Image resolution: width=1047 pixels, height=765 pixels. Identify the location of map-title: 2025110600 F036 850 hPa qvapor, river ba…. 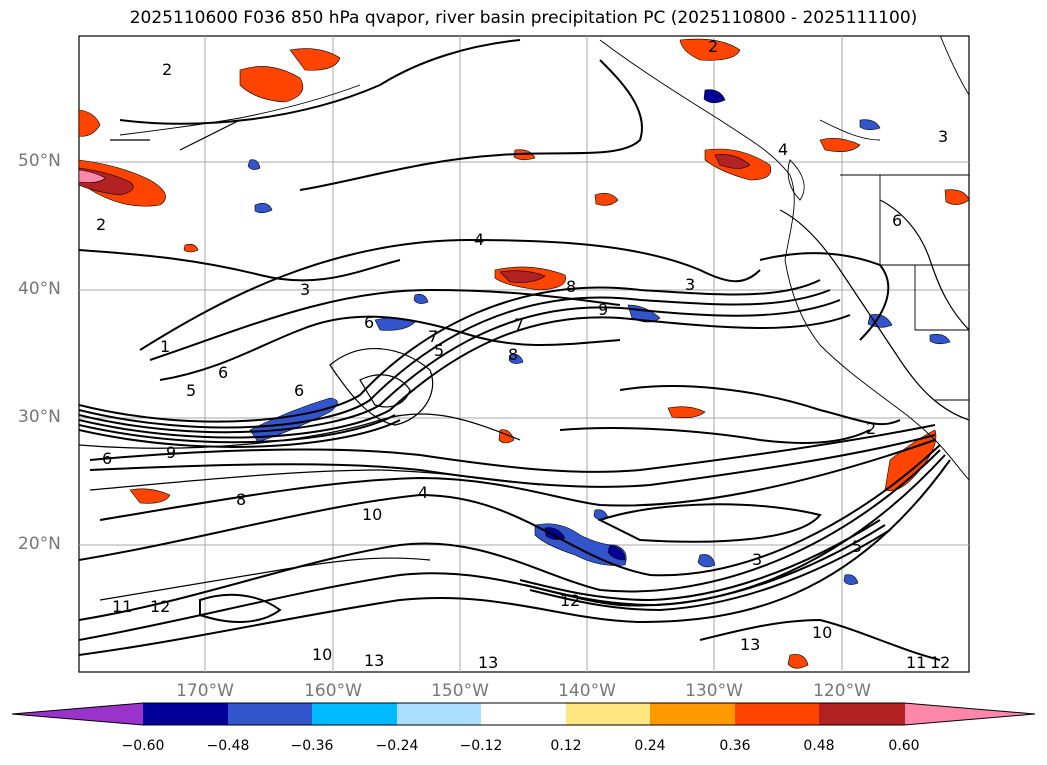
(523, 18).